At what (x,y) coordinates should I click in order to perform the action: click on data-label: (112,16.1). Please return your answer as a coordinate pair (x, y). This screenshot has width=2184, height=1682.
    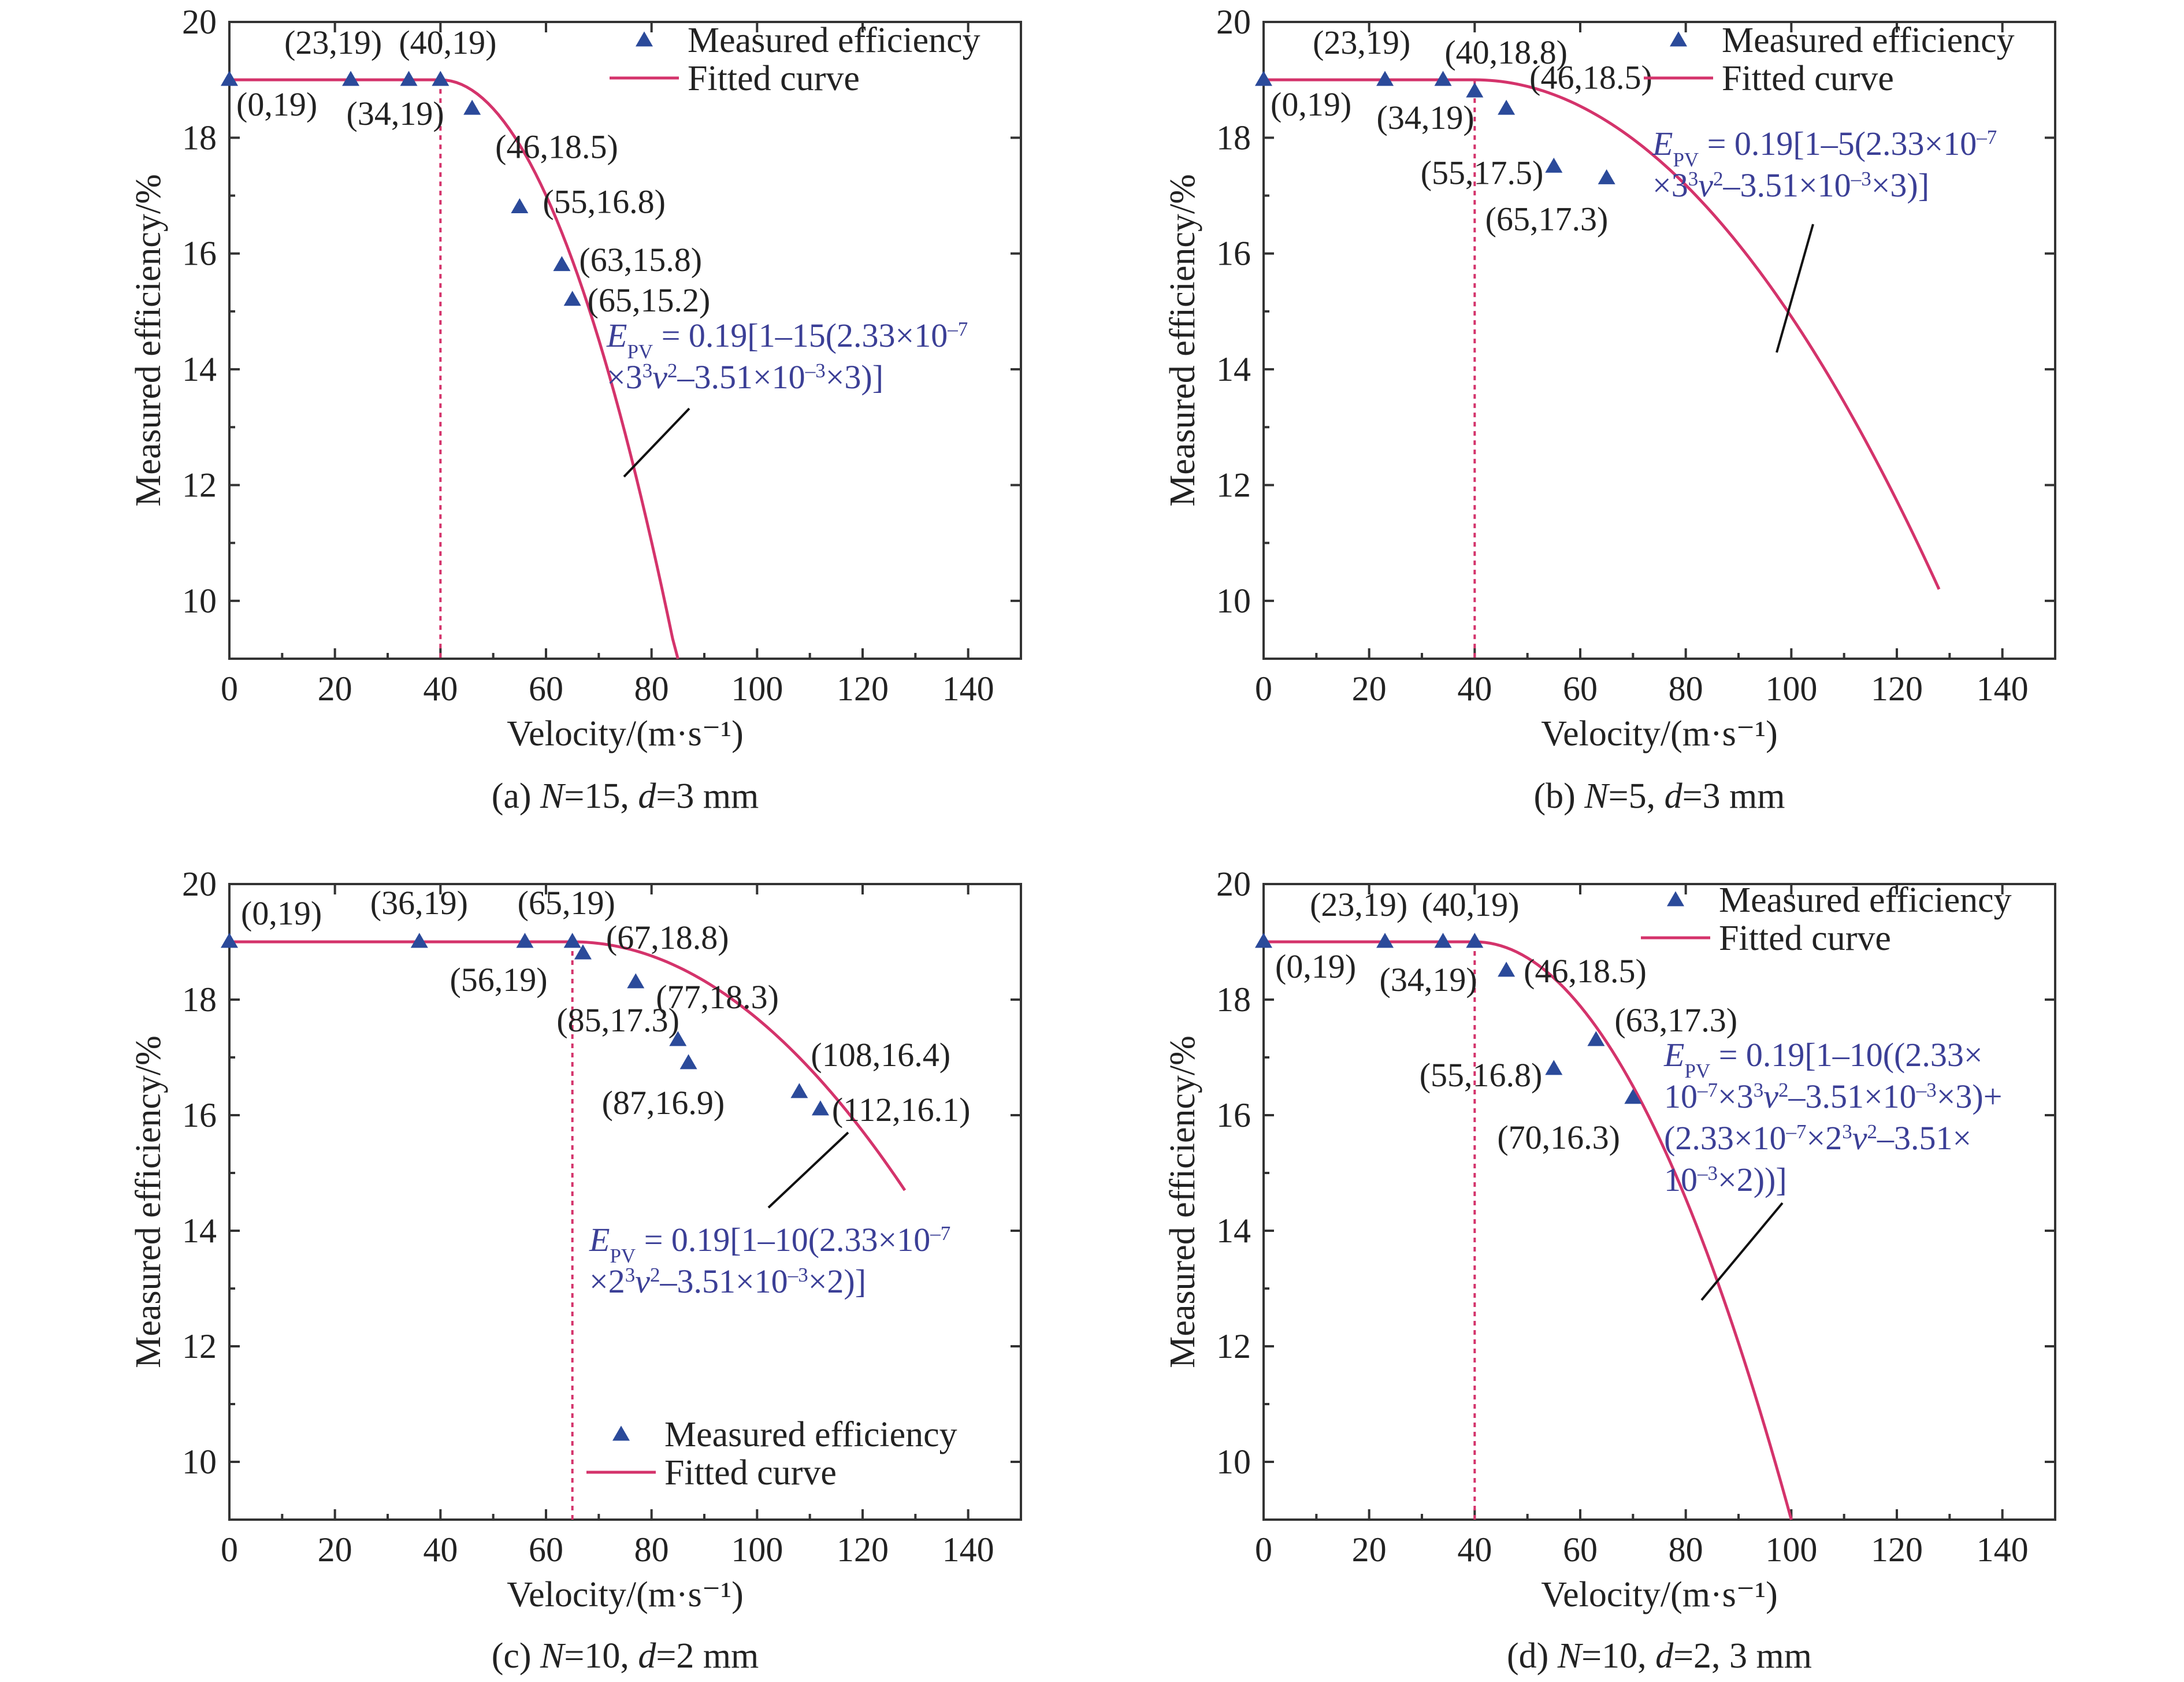
    Looking at the image, I should click on (901, 1109).